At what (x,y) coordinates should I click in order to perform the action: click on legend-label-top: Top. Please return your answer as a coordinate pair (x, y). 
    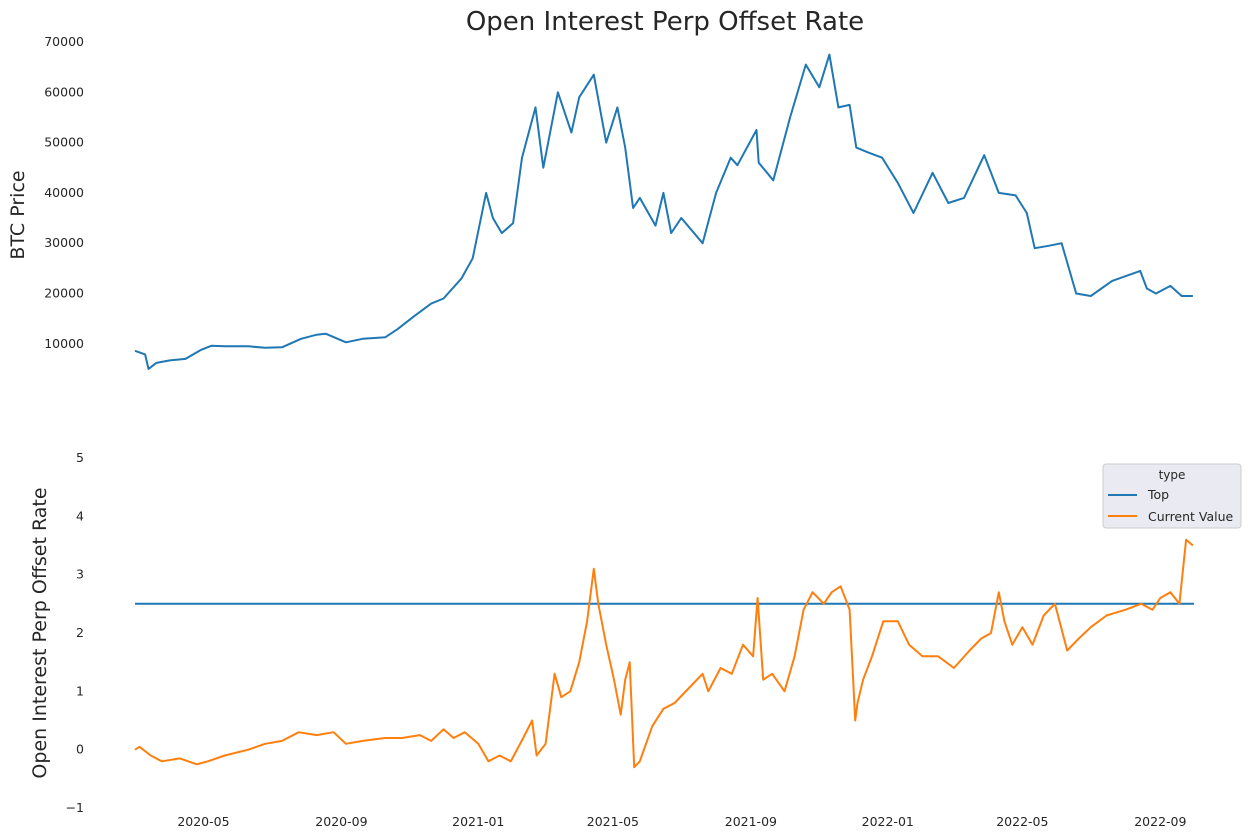
    Looking at the image, I should click on (1158, 494).